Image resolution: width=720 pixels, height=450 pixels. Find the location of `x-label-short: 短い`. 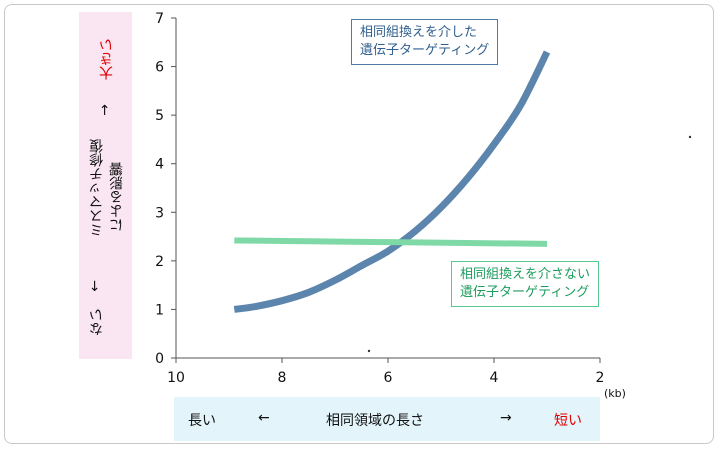

x-label-short: 短い is located at coordinates (568, 421).